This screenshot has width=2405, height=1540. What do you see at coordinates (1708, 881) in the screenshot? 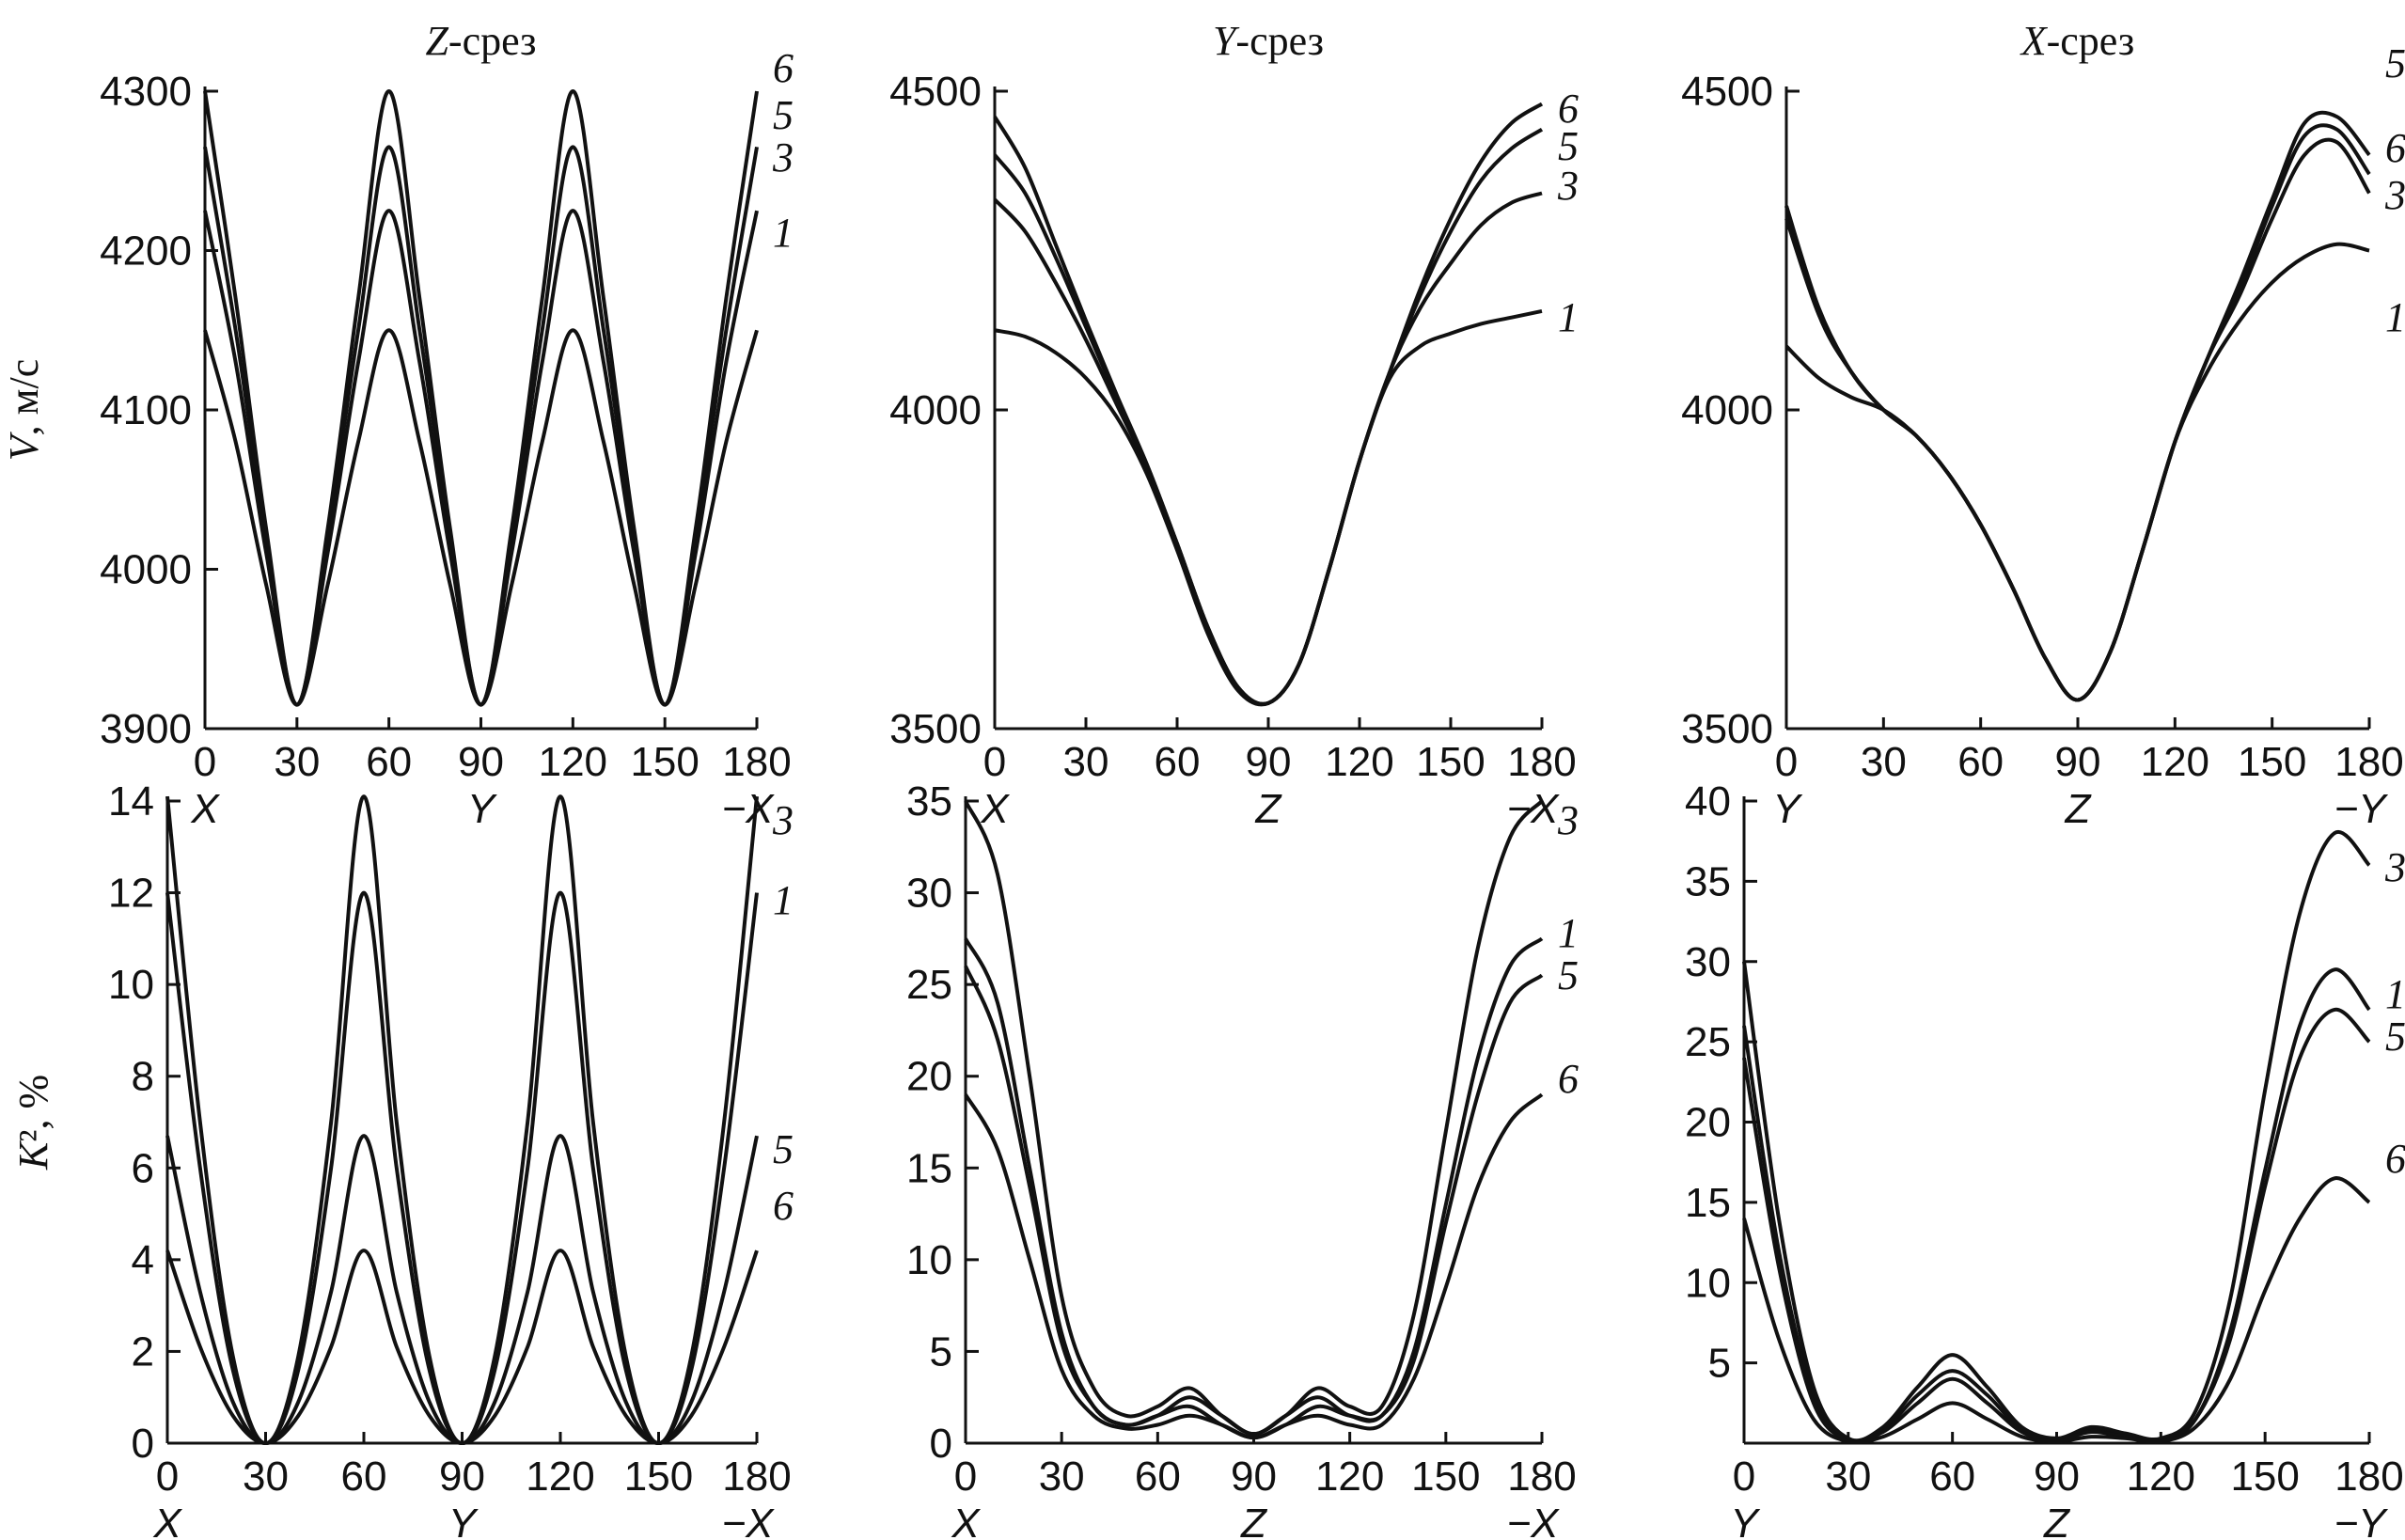
I see `y-tick-label: 35` at bounding box center [1708, 881].